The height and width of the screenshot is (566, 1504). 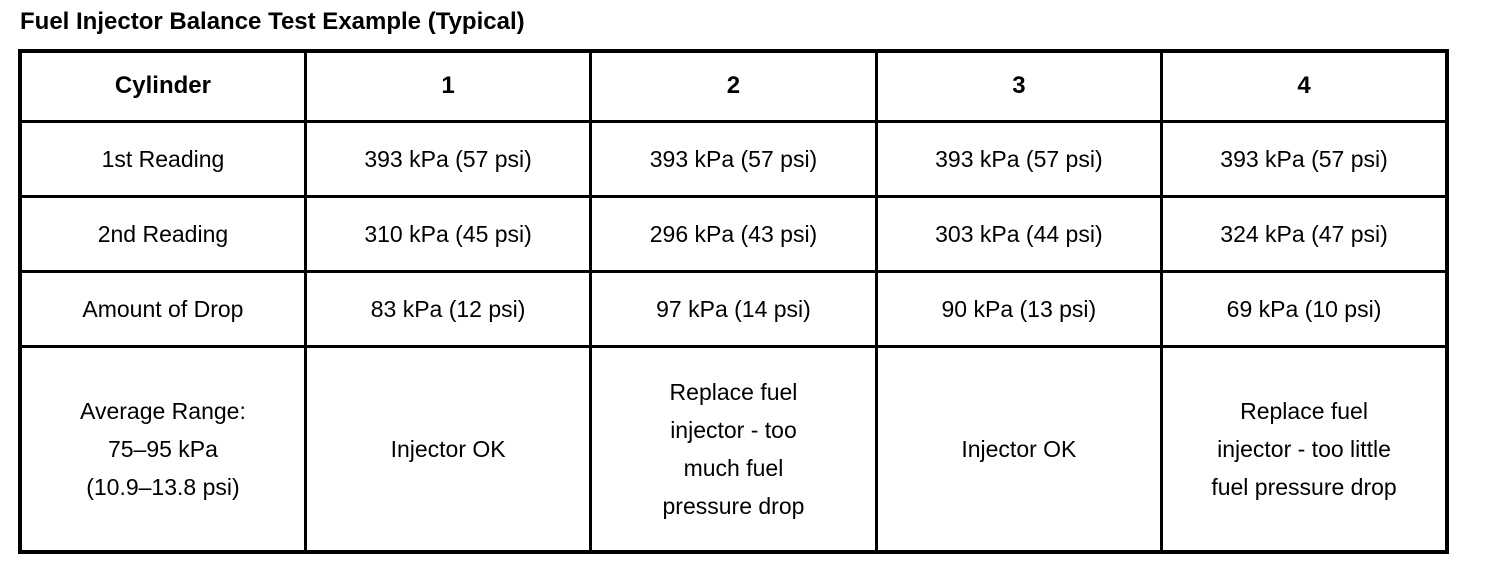 I want to click on cell-1st-reading-cyl-3: 393 kPa (57 psi), so click(x=1019, y=158).